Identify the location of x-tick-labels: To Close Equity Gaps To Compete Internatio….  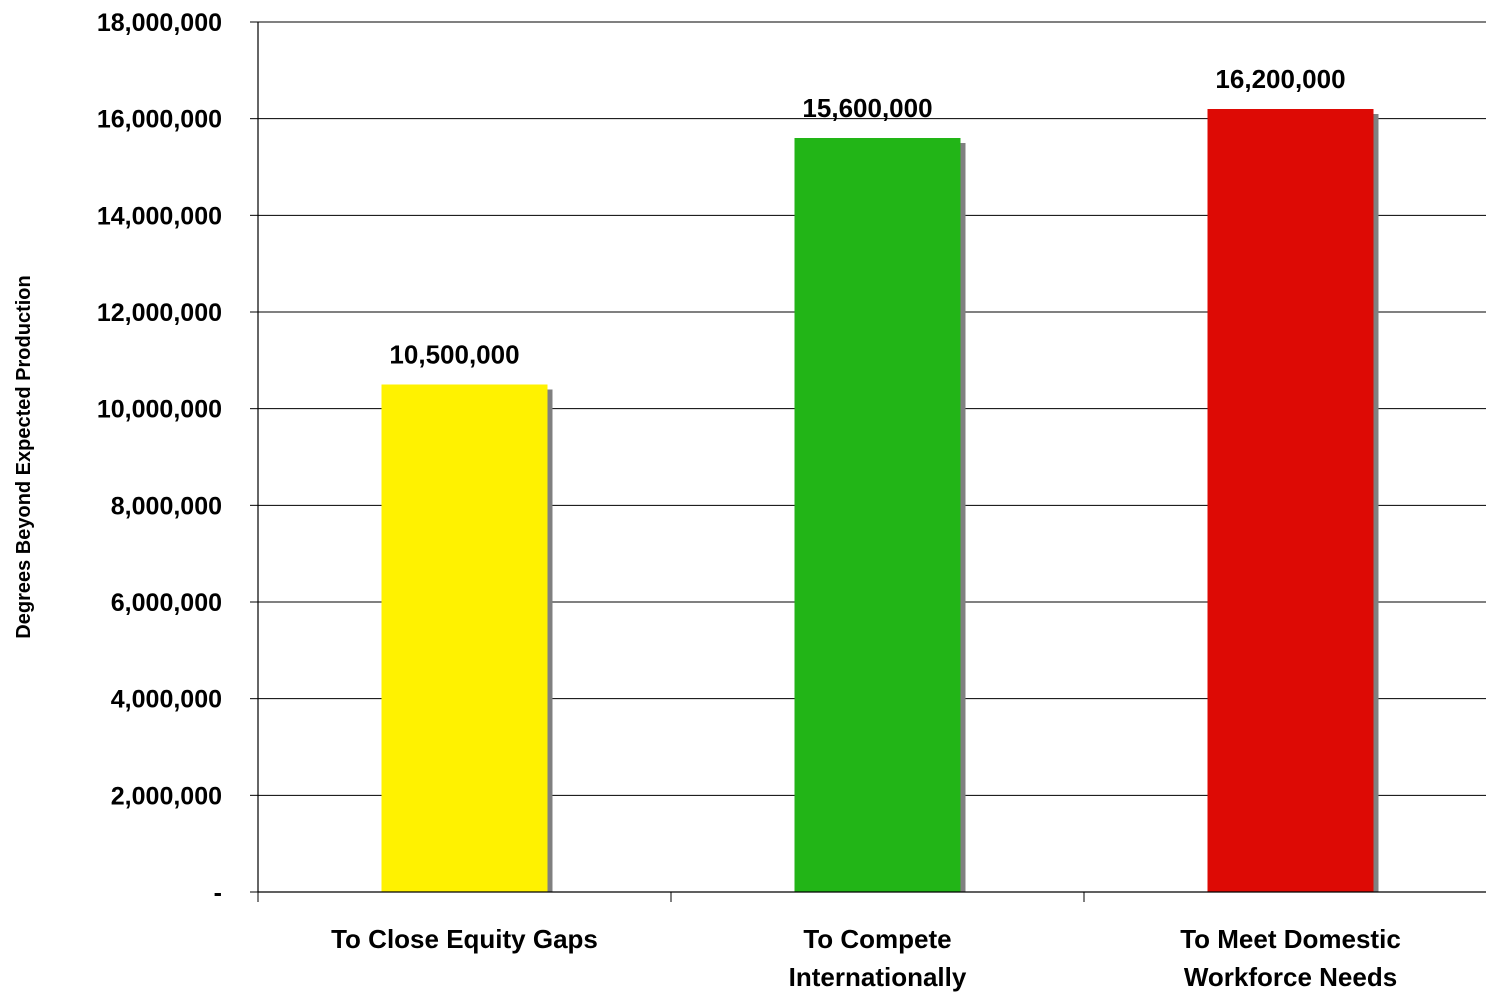
(866, 958).